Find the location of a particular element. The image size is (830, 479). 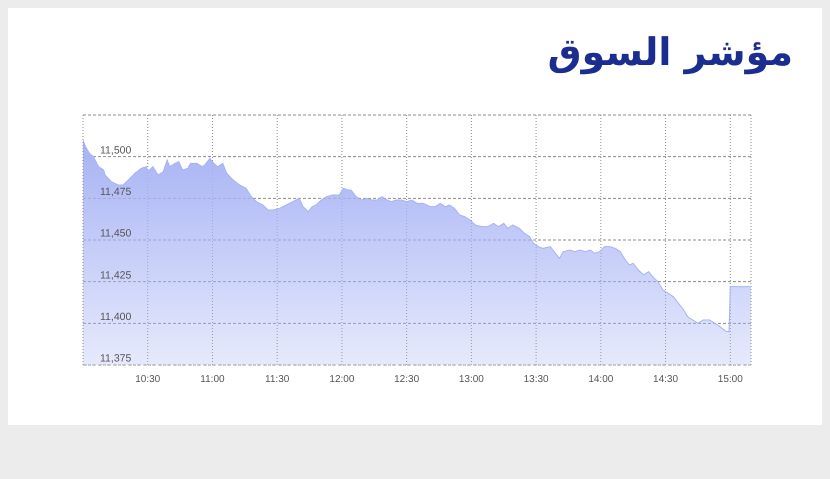

x-tick-label: 10:30 is located at coordinates (148, 380).